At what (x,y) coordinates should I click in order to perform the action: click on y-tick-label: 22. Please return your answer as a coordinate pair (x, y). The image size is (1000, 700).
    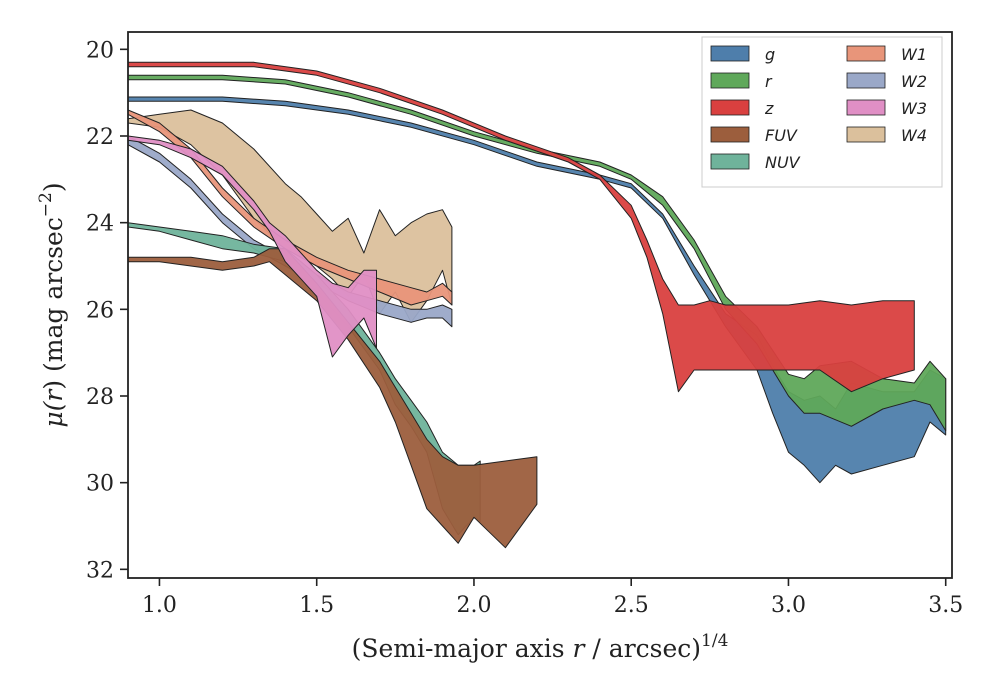
    Looking at the image, I should click on (100, 137).